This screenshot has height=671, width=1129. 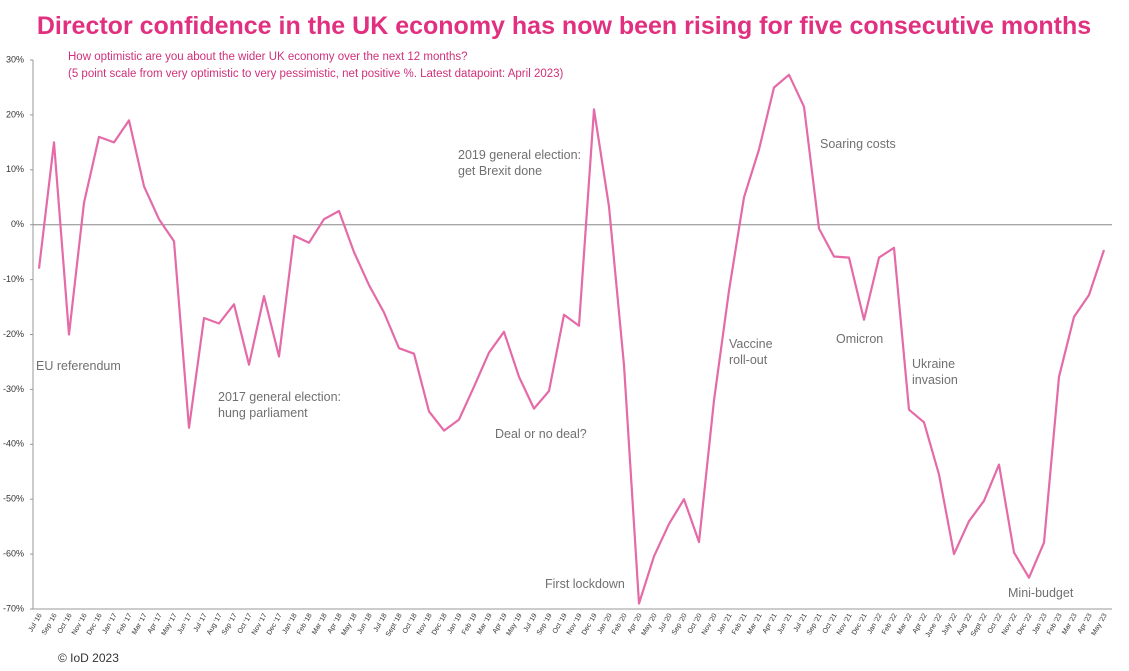 I want to click on x-tick-label: Mar '18, so click(x=320, y=624).